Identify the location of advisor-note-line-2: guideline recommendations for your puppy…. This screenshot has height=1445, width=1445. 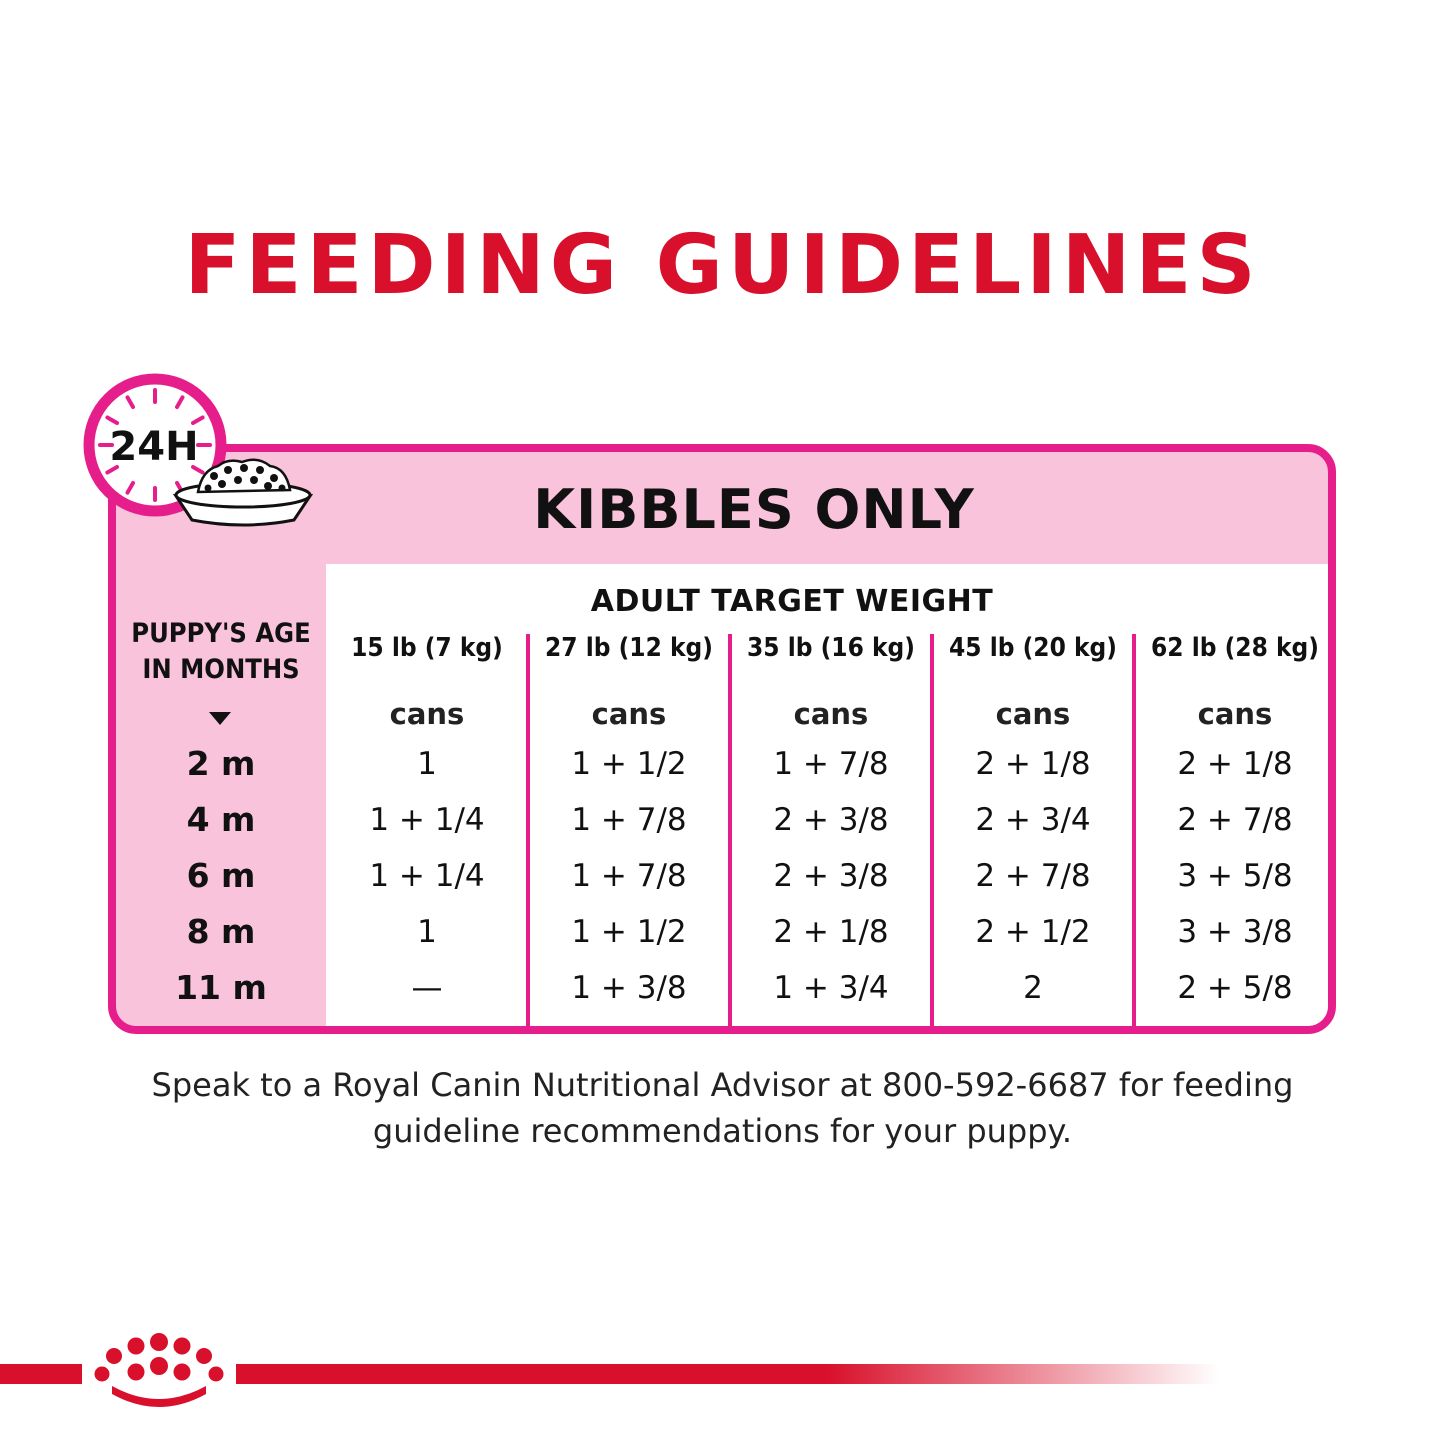
(722, 1131).